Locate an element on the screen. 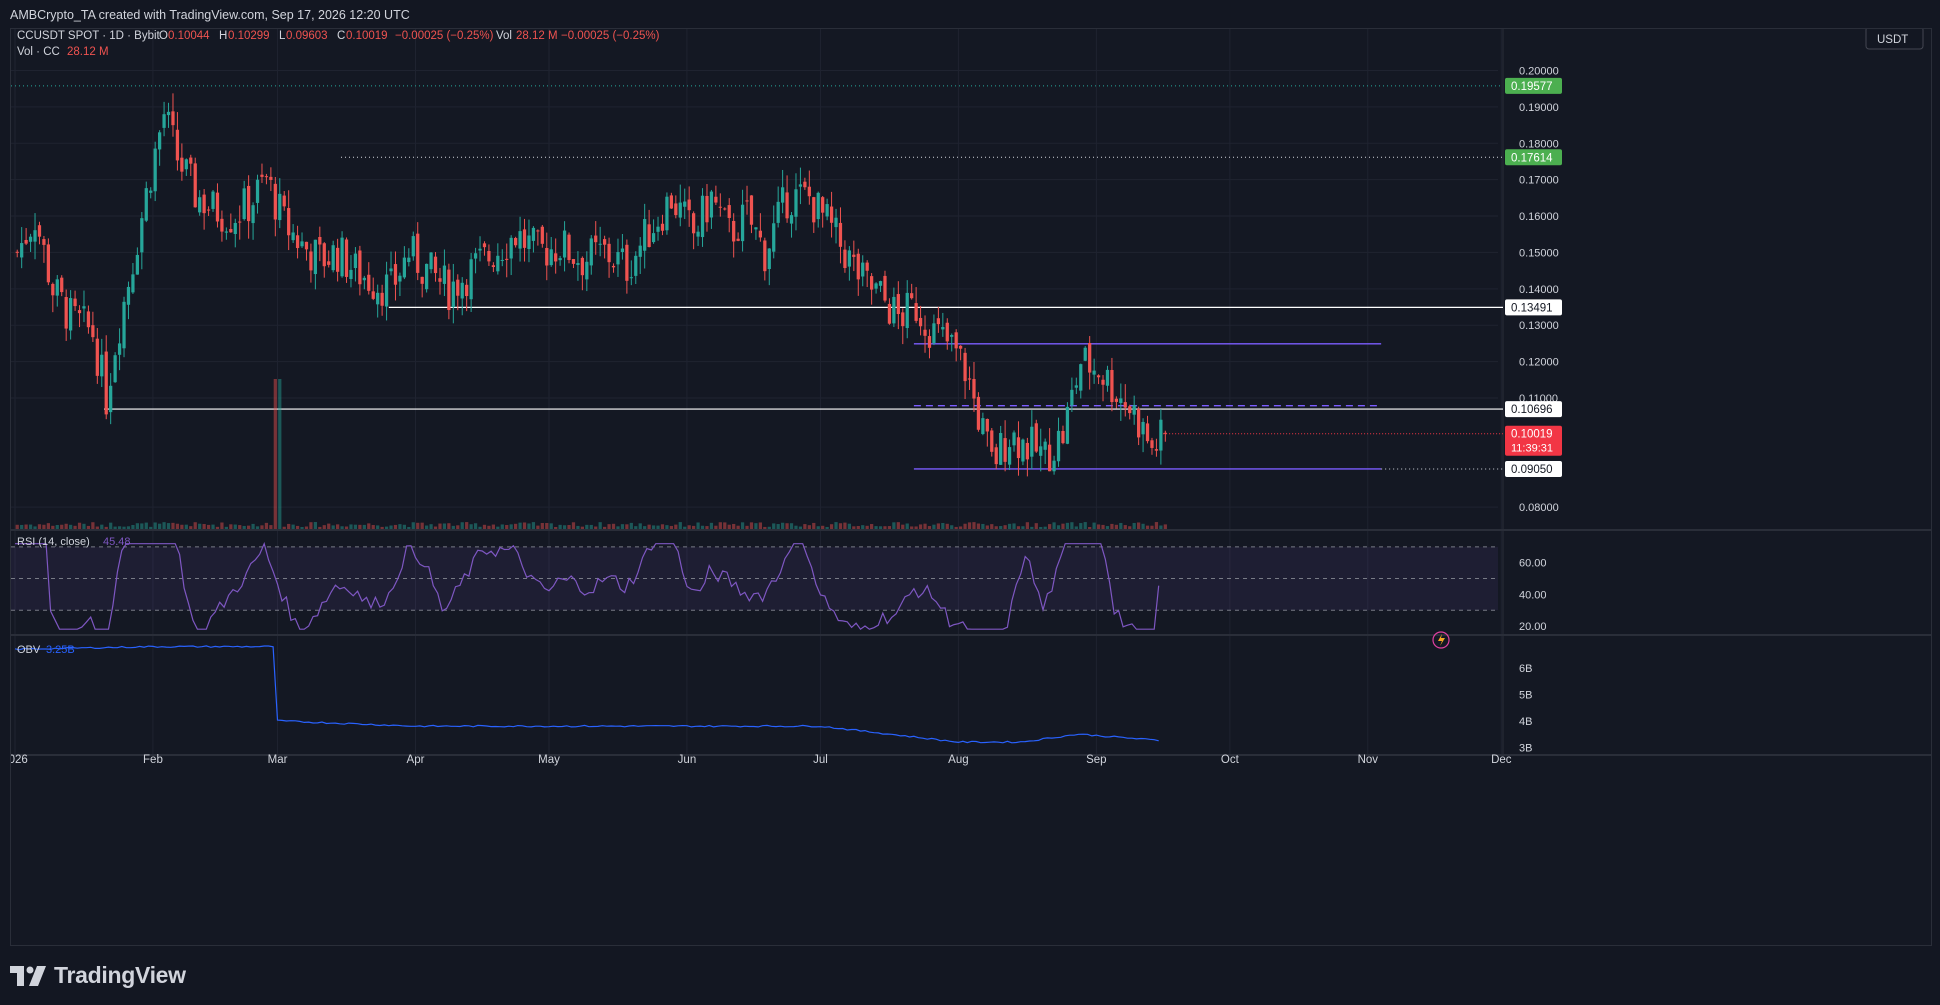 The height and width of the screenshot is (1005, 1940). price-tick-label: 0.19000 is located at coordinates (1539, 108).